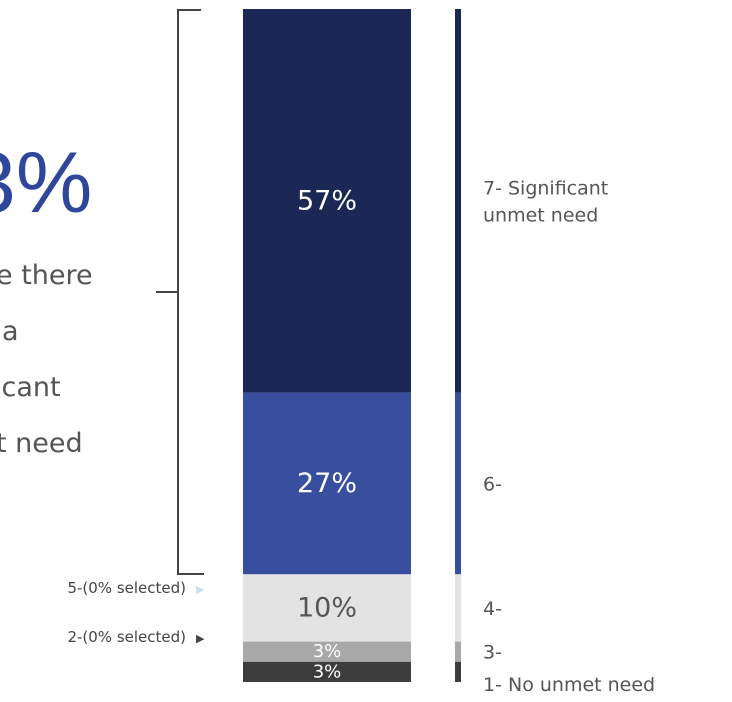  I want to click on legend-label-line: 3-, so click(492, 653).